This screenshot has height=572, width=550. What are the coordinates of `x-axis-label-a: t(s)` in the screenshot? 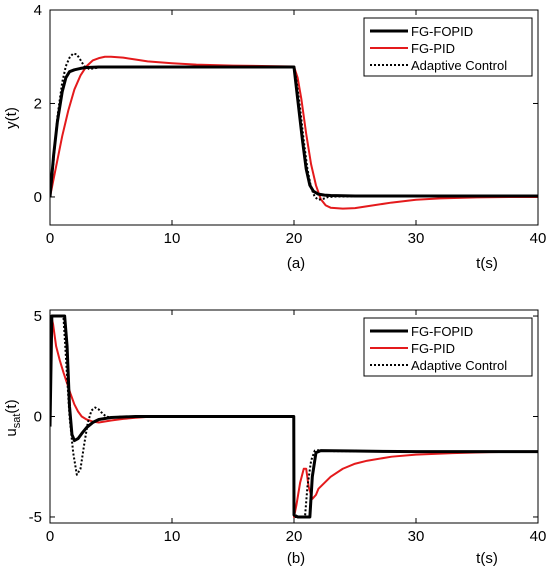 It's located at (487, 263).